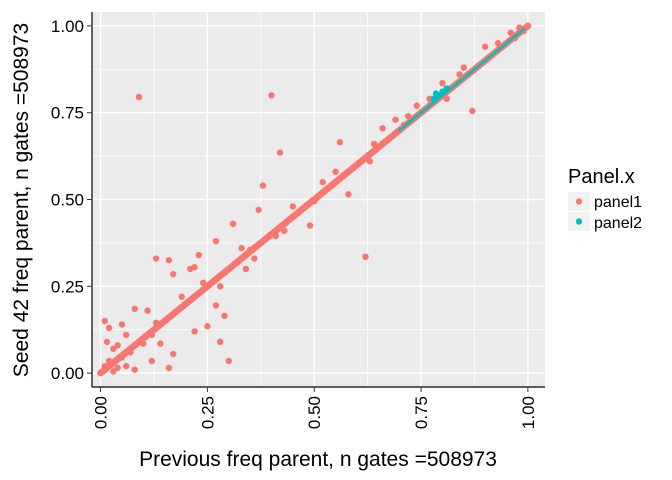  I want to click on legend-label-panel1: panel1, so click(618, 202).